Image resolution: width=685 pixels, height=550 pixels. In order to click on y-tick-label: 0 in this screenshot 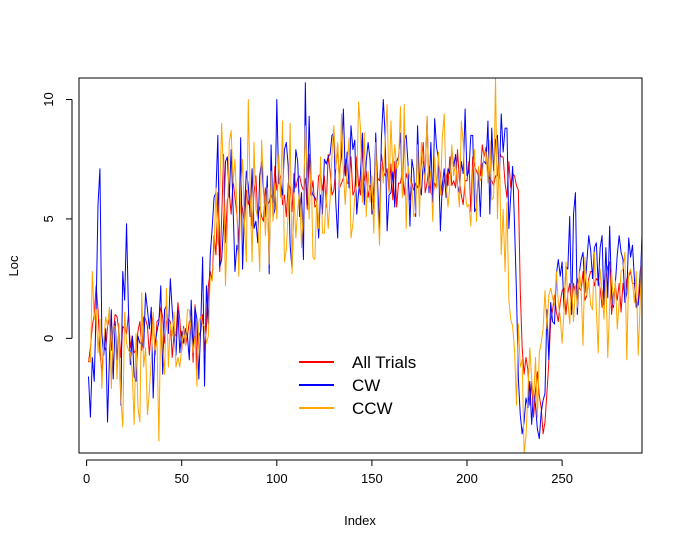, I will do `click(48, 338)`.